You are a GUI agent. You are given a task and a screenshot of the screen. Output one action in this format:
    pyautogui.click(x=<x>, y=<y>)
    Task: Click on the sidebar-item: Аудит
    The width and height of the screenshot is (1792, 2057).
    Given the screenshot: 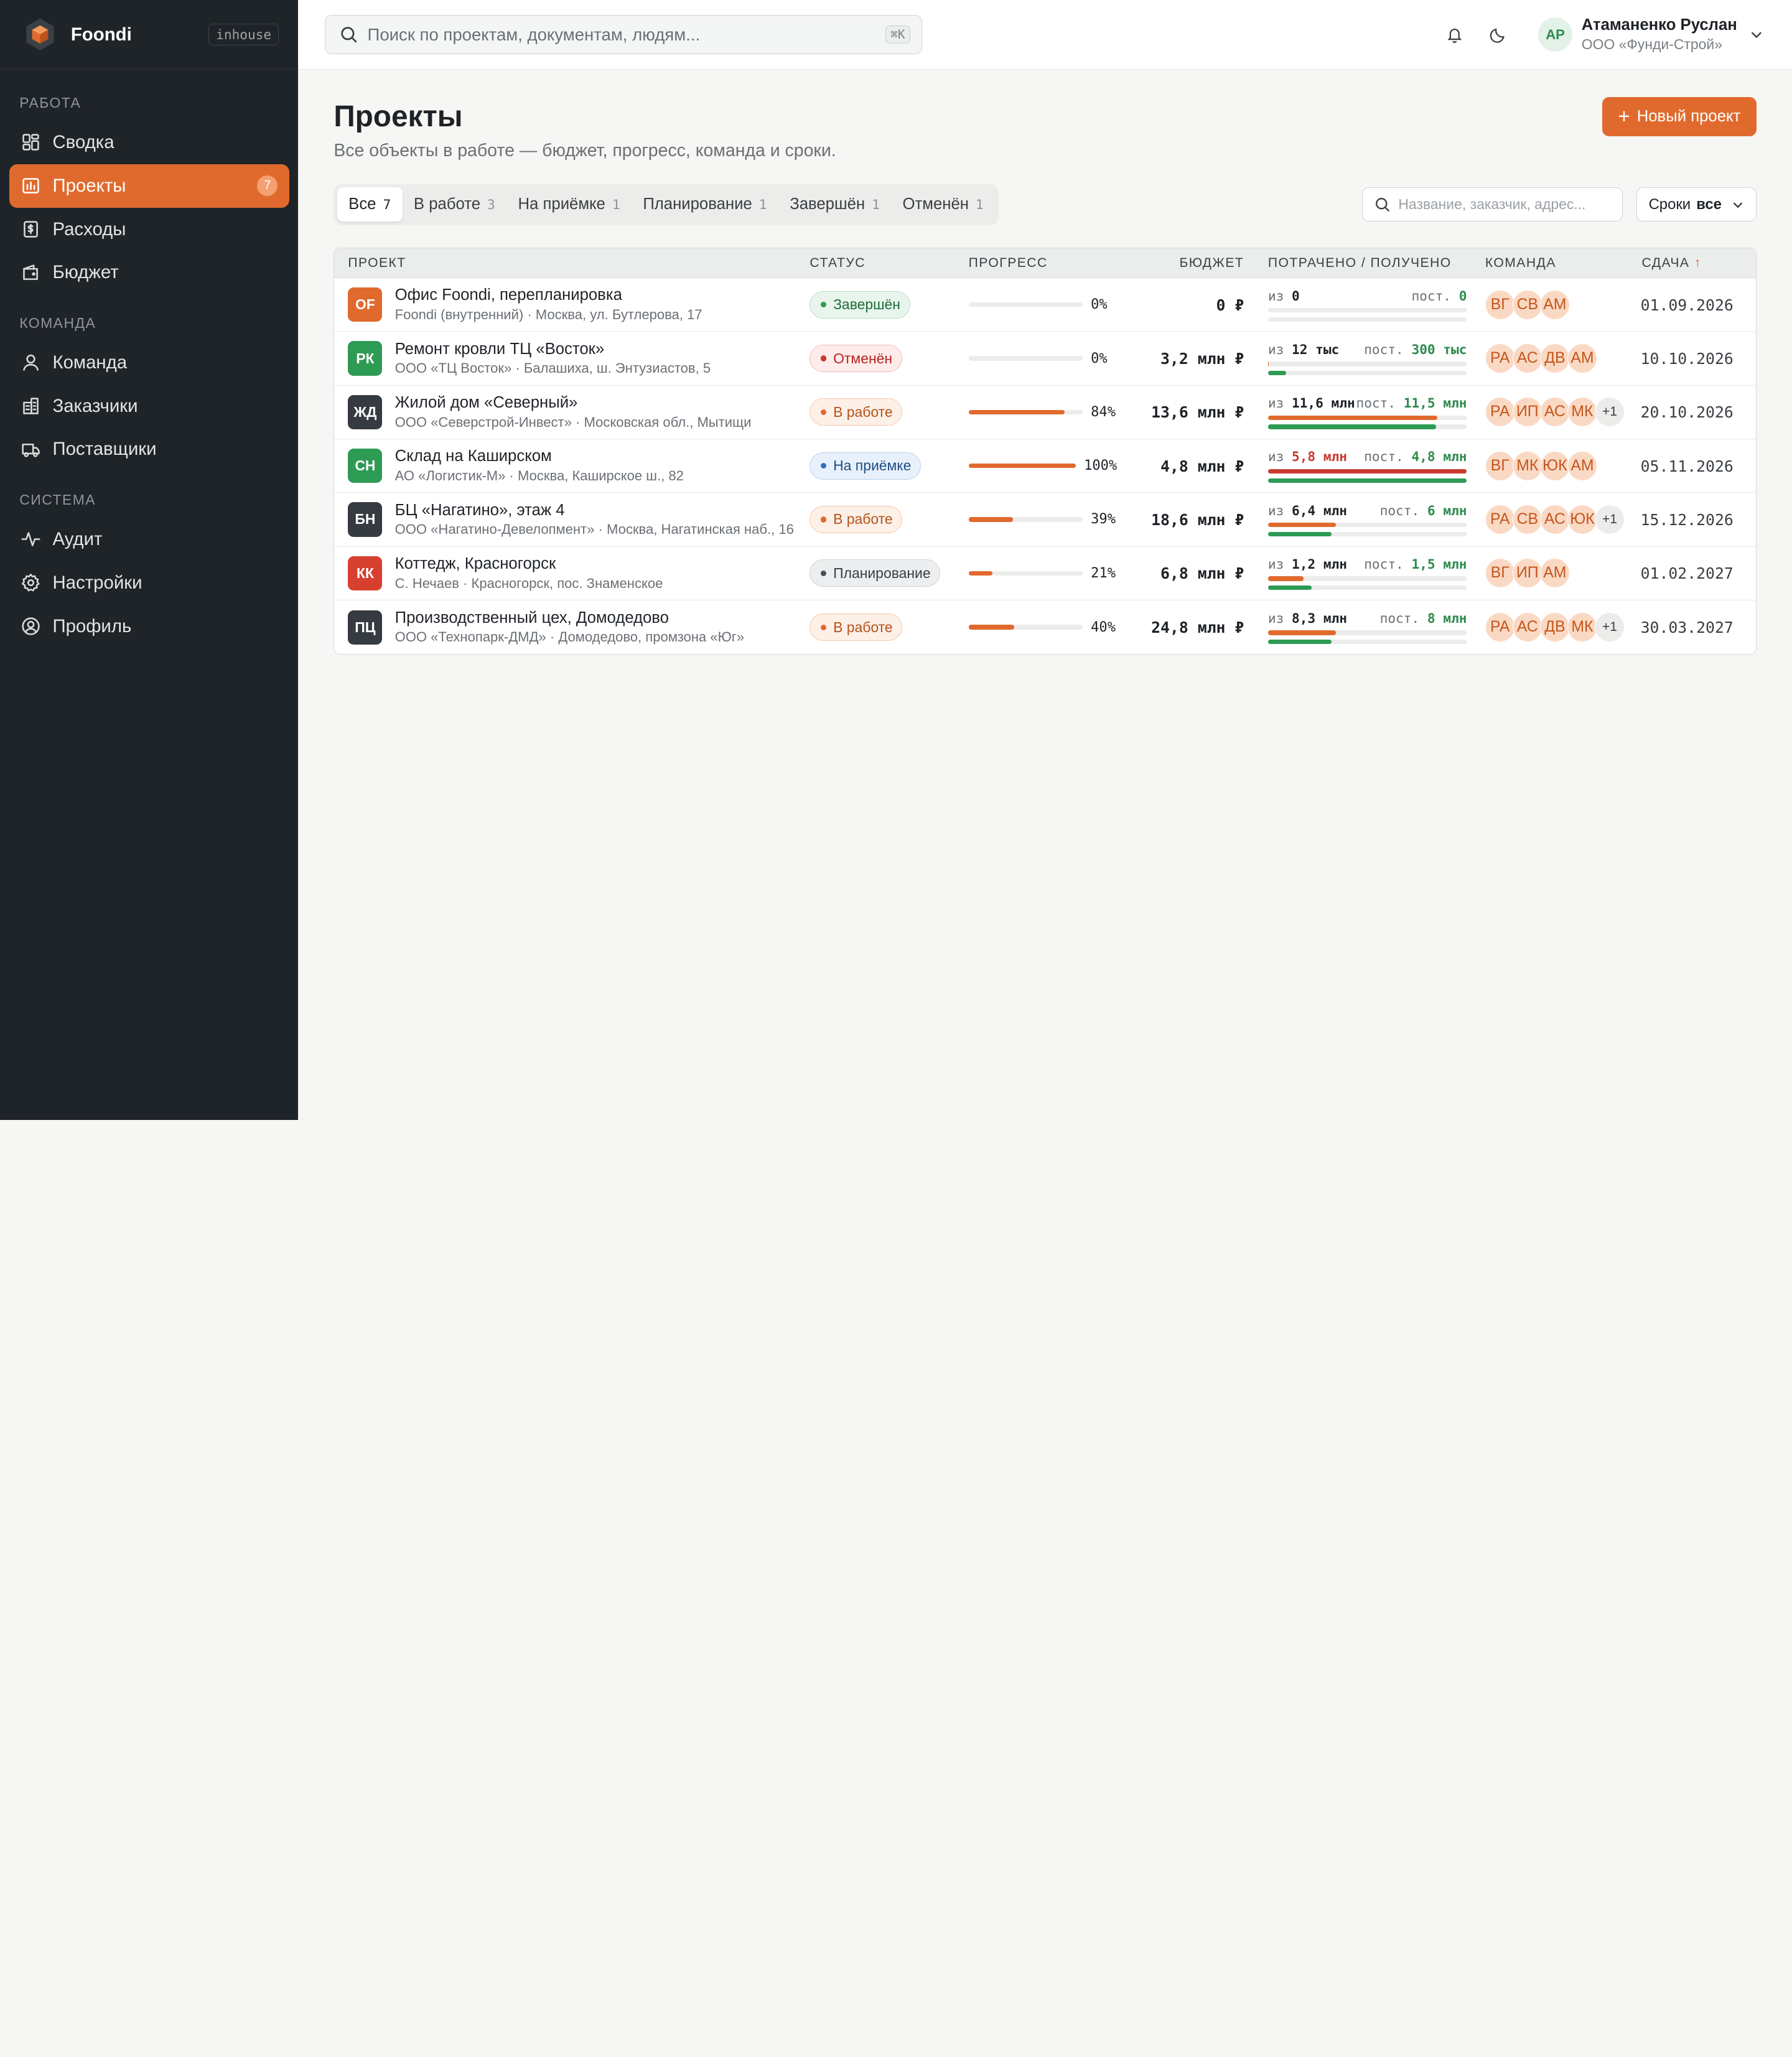 What is the action you would take?
    pyautogui.click(x=149, y=539)
    